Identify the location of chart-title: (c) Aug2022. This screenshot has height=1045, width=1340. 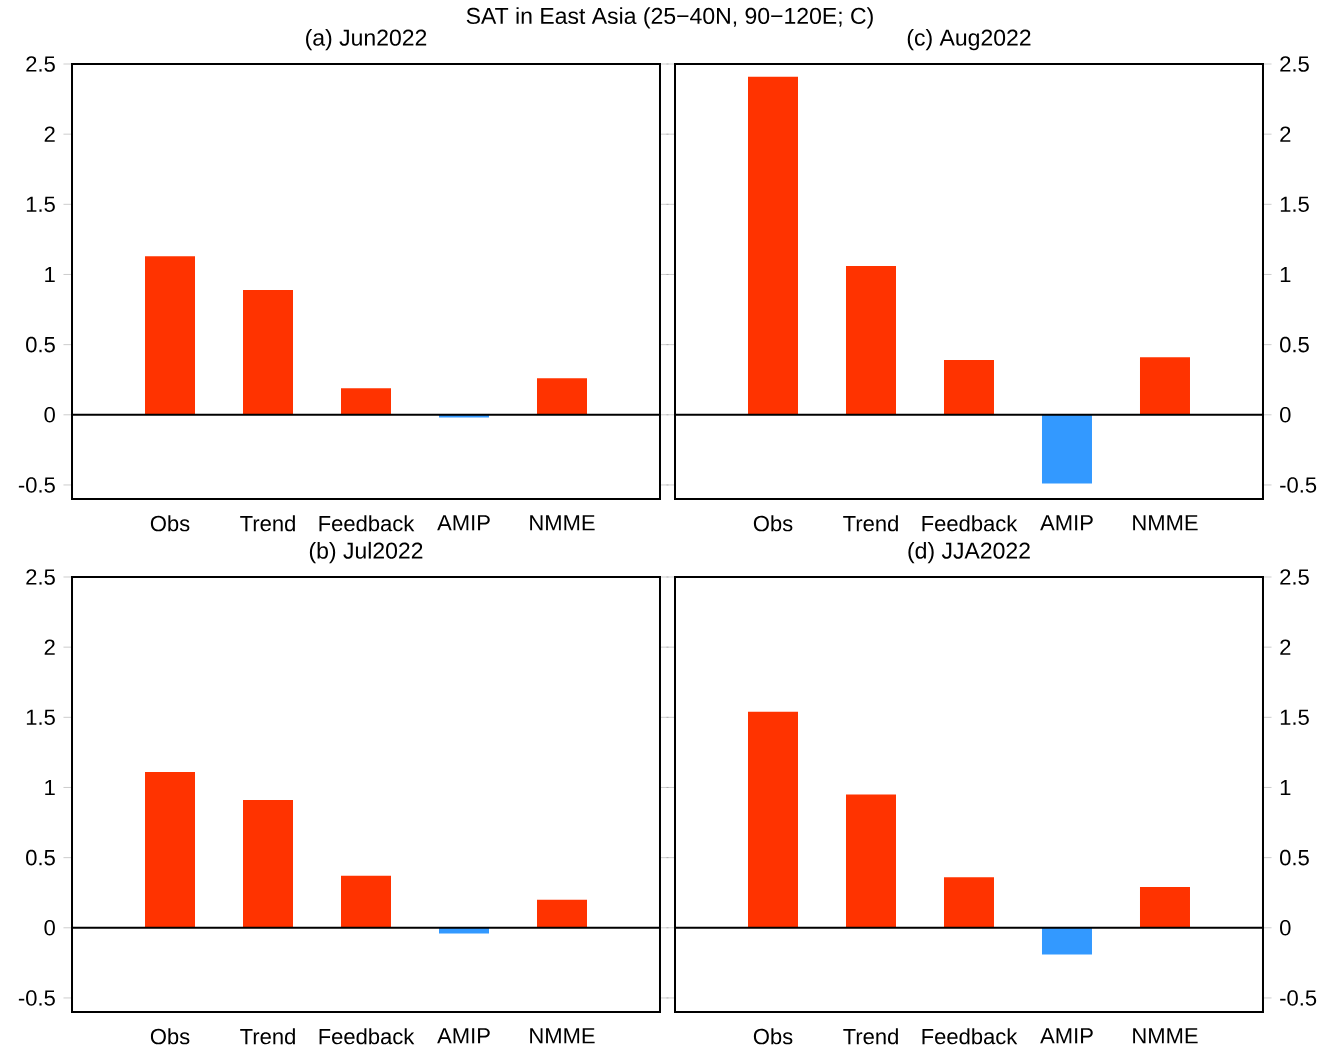
(969, 39).